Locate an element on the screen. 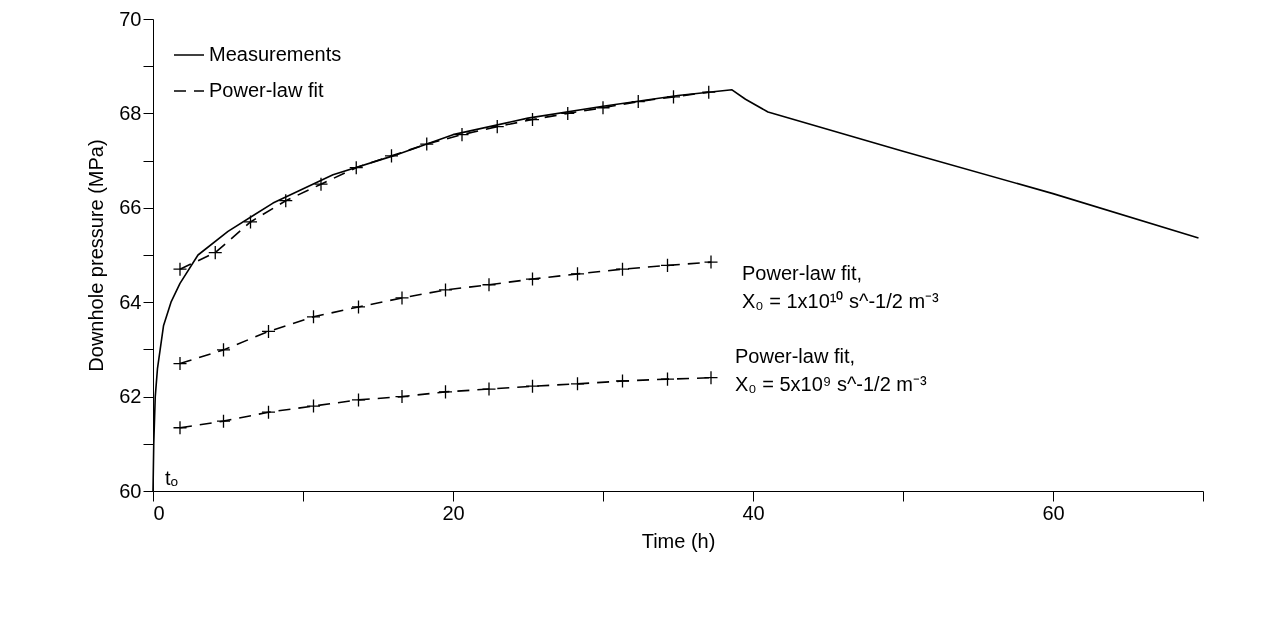 This screenshot has width=1270, height=623. x-tick-label: 60 is located at coordinates (1053, 512).